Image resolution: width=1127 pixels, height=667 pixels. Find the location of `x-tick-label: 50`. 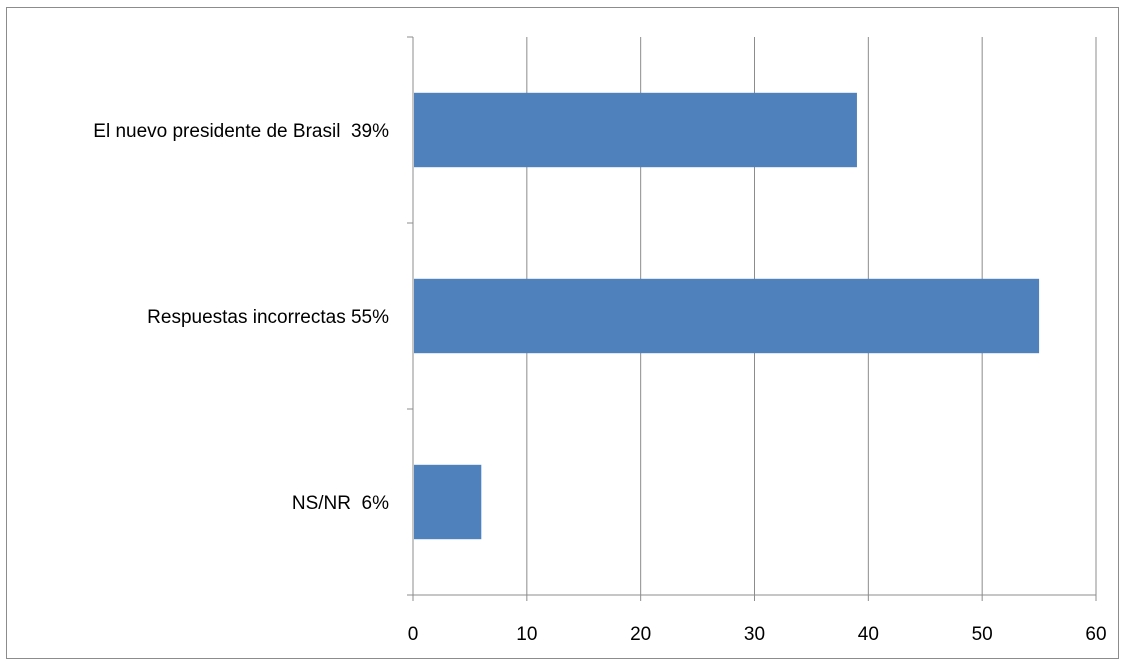

x-tick-label: 50 is located at coordinates (982, 634).